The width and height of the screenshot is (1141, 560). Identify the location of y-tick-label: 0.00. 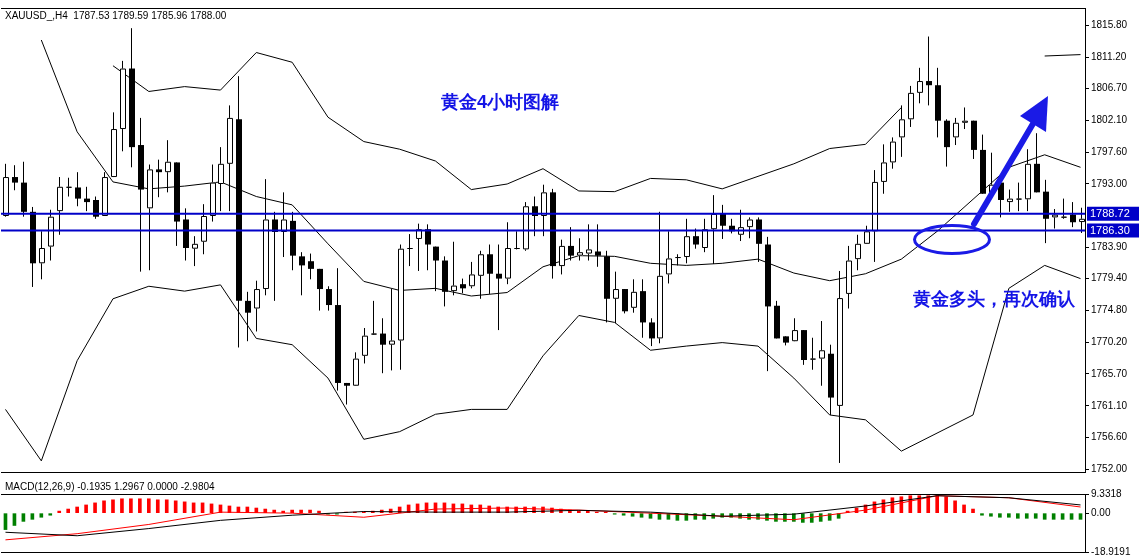
(1101, 512).